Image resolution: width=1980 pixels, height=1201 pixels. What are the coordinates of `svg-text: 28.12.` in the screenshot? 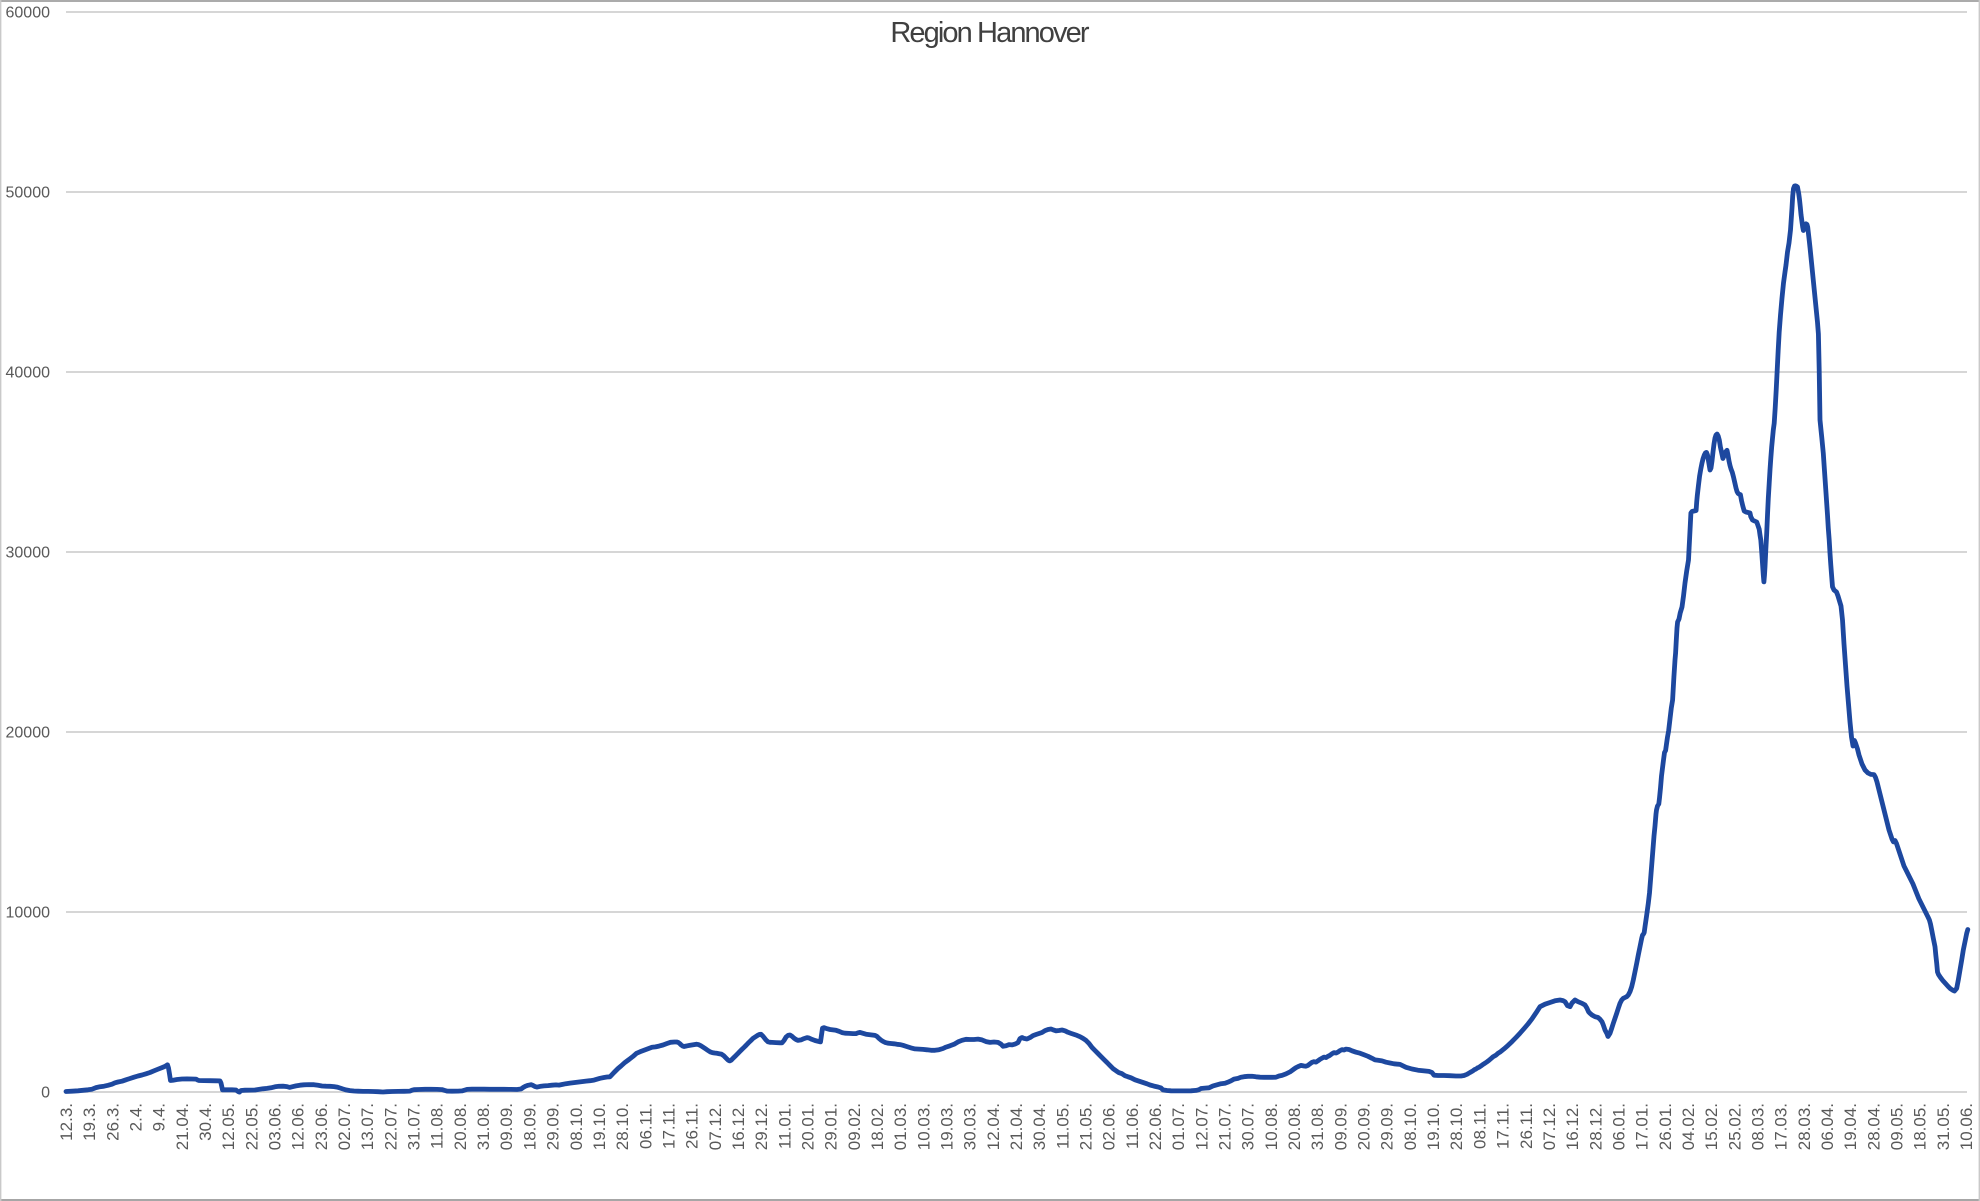 It's located at (1595, 1126).